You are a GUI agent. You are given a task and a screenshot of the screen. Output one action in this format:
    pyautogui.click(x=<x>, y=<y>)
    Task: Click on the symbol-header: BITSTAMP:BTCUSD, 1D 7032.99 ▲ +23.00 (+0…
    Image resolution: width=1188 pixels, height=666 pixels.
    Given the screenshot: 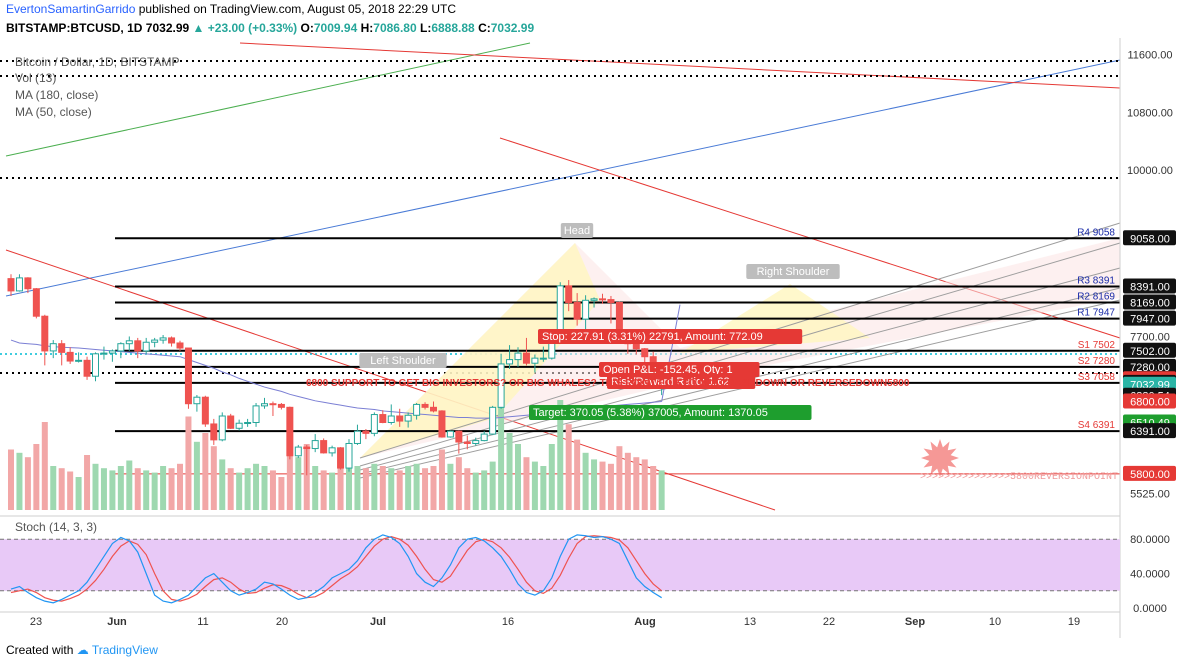 What is the action you would take?
    pyautogui.click(x=594, y=28)
    